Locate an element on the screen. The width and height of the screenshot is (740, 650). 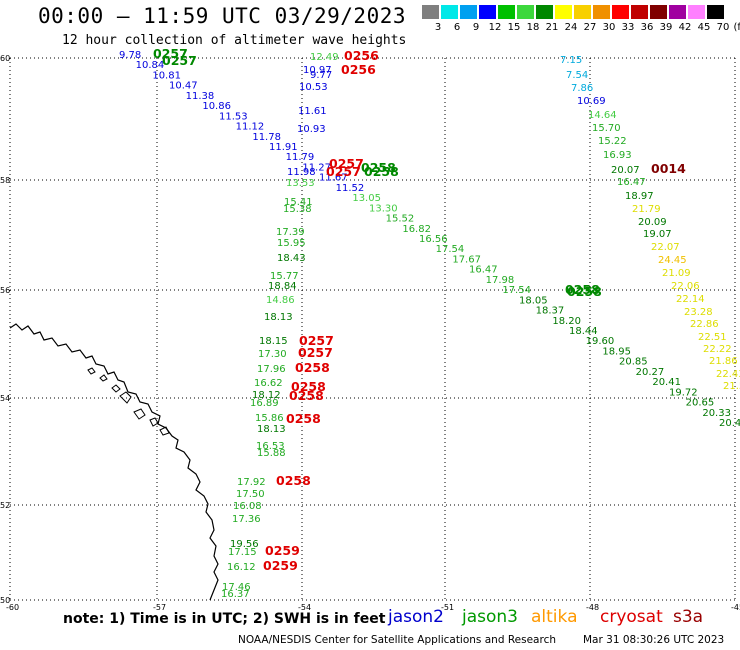
wave-height-value: 9.77 is located at coordinates (321, 75).